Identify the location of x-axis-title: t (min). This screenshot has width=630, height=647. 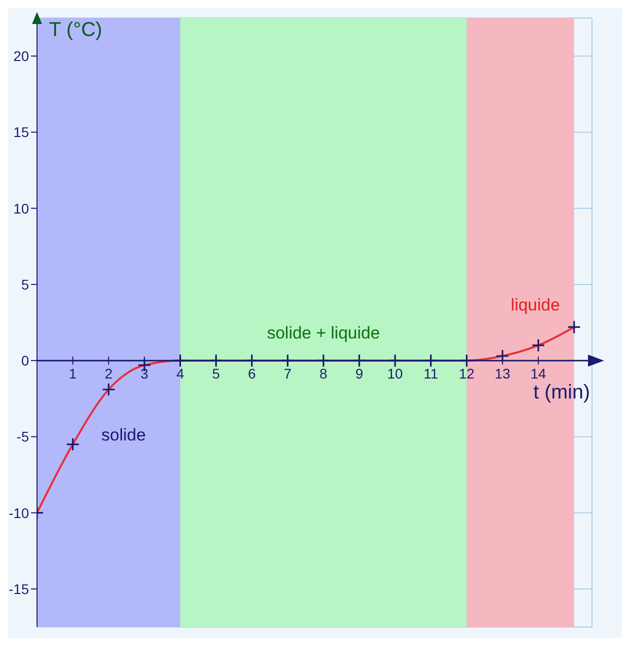
(561, 393).